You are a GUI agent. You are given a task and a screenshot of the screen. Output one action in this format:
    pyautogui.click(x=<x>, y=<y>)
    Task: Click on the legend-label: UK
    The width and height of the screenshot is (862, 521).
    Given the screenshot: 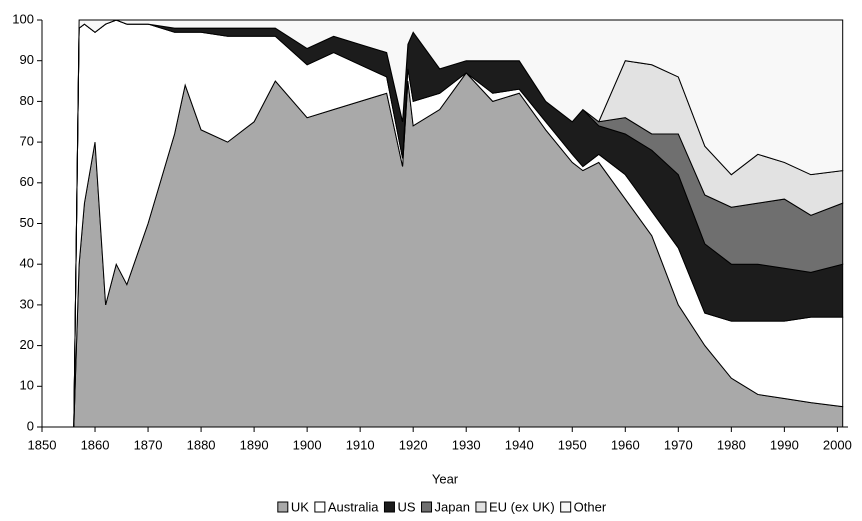 What is the action you would take?
    pyautogui.click(x=300, y=506)
    